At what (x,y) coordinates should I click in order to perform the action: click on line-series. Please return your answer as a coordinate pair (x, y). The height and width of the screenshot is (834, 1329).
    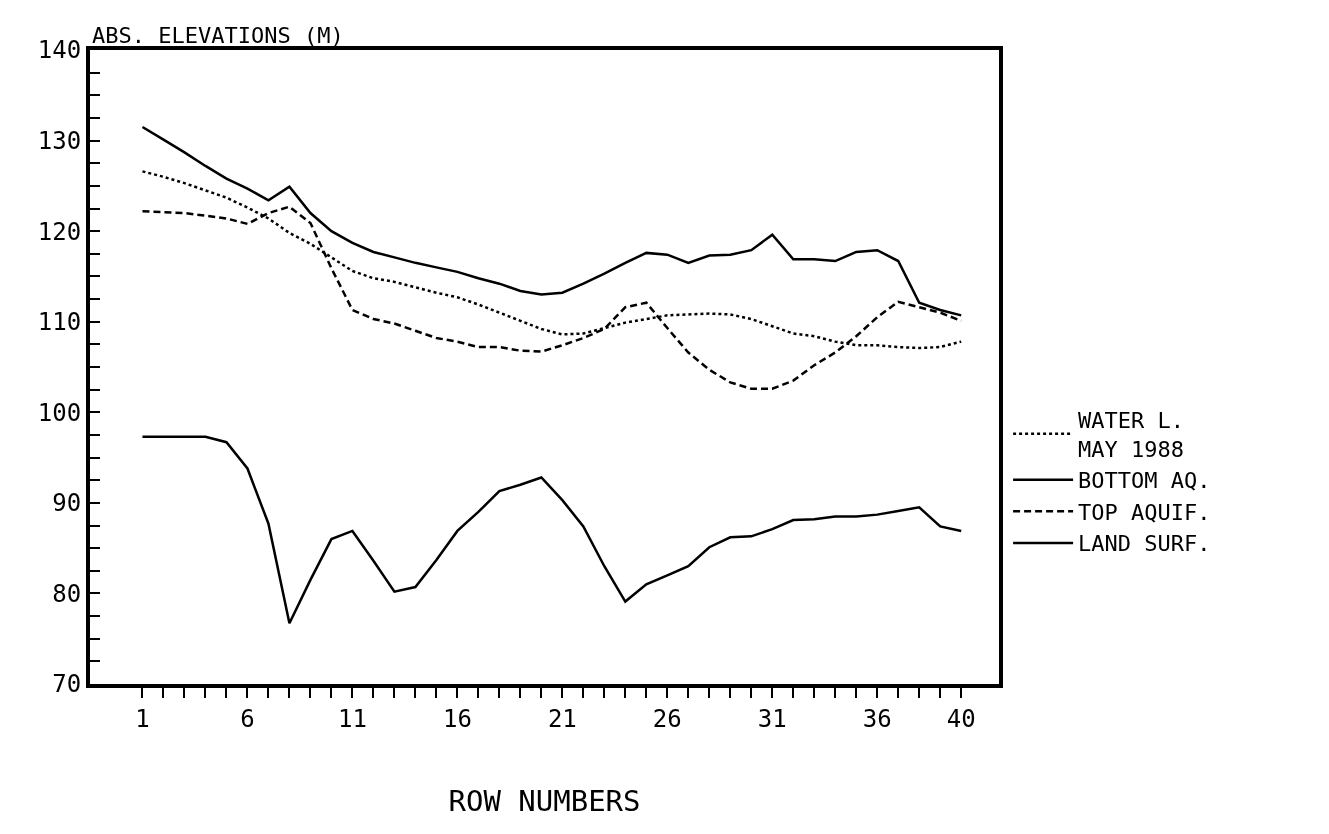
    Looking at the image, I should click on (552, 530).